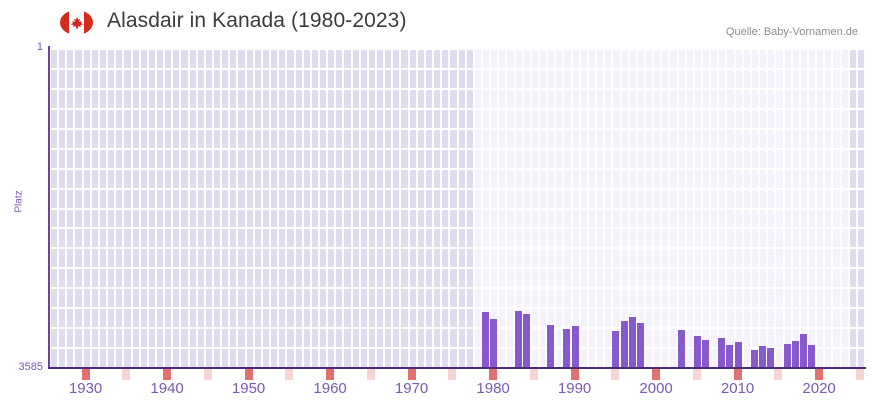 The width and height of the screenshot is (873, 412). I want to click on decade-marker-1980, so click(493, 374).